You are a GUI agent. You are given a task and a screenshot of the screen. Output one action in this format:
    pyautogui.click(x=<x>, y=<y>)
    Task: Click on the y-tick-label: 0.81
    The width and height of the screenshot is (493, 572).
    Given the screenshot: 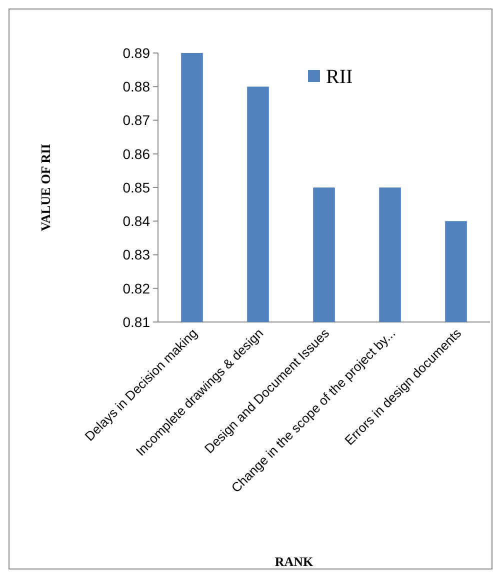 What is the action you would take?
    pyautogui.click(x=136, y=322)
    